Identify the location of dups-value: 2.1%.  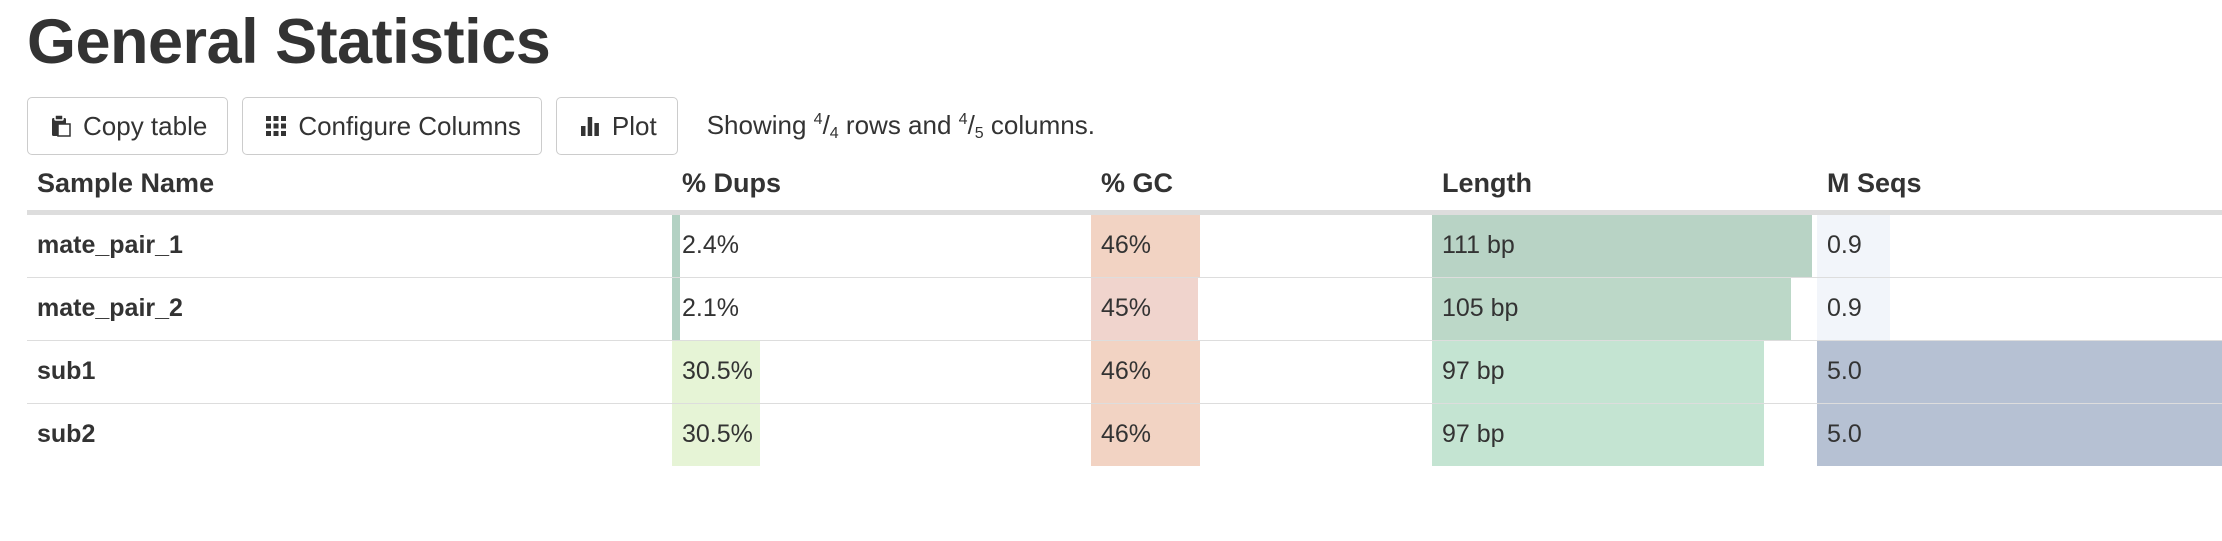
(710, 307).